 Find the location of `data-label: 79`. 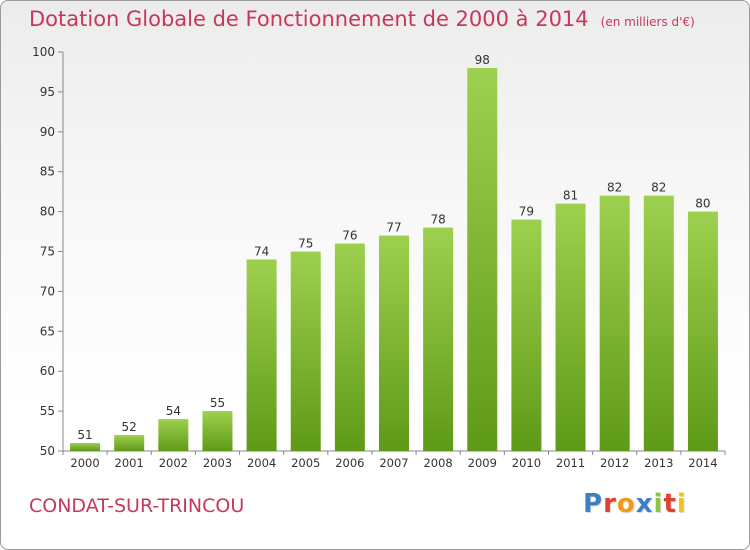

data-label: 79 is located at coordinates (526, 212).